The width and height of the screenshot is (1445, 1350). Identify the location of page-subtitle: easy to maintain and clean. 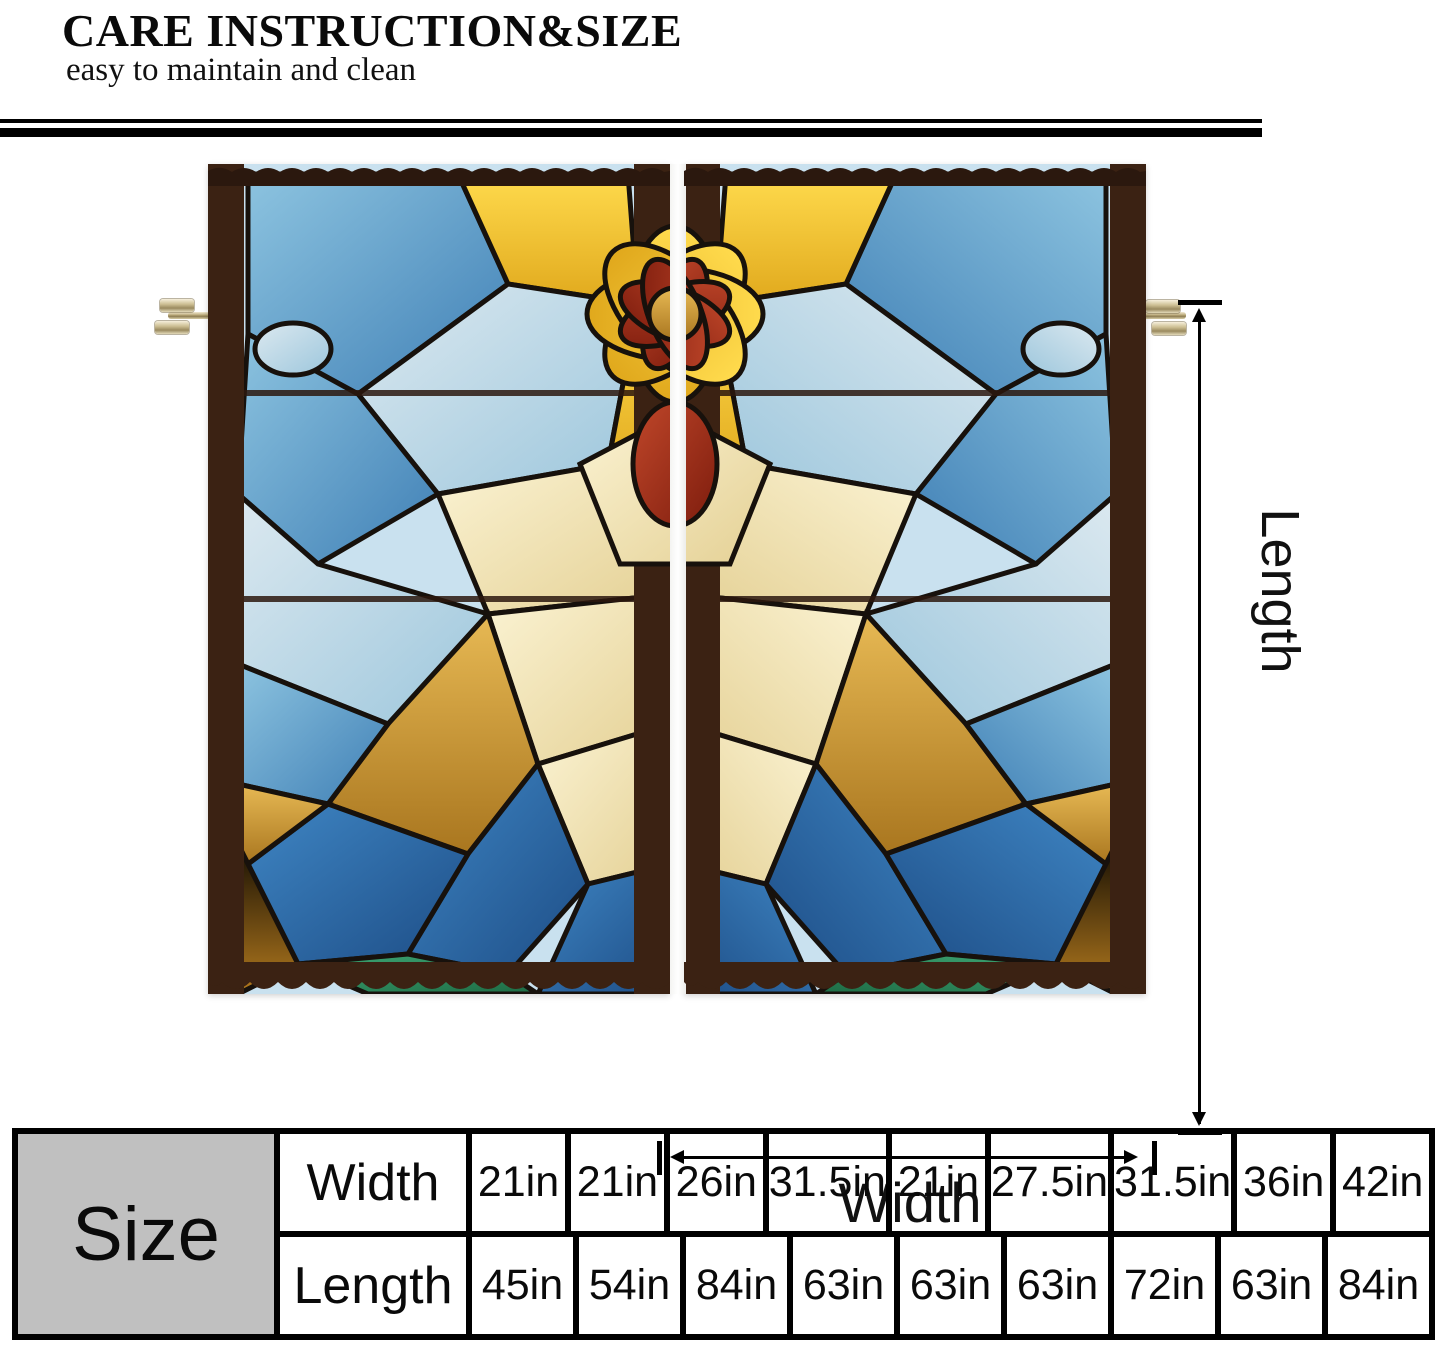
(241, 70).